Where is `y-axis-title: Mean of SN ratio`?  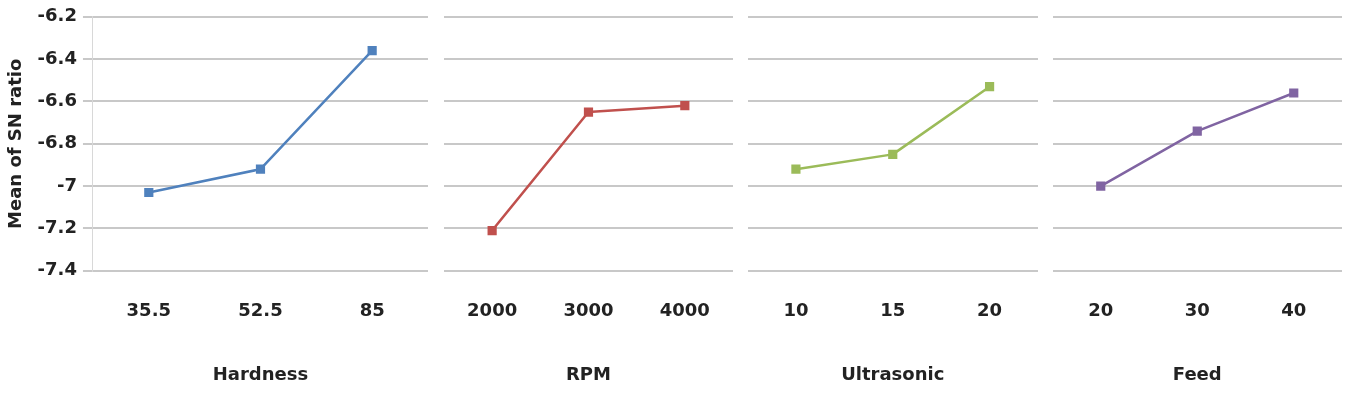
y-axis-title: Mean of SN ratio is located at coordinates (15, 143).